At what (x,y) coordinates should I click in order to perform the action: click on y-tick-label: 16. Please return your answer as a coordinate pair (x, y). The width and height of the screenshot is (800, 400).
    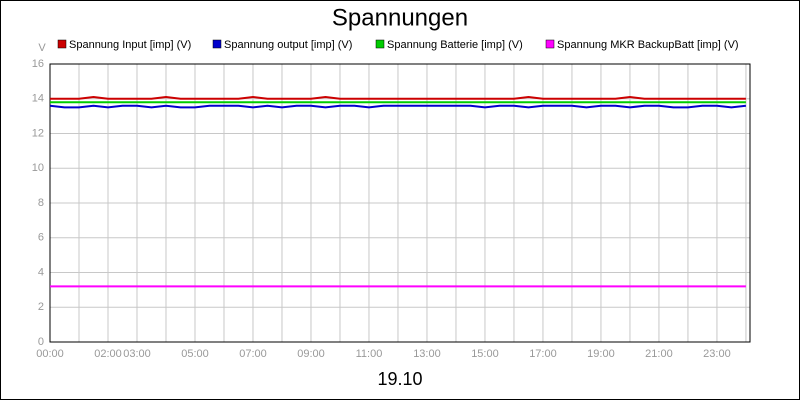
    Looking at the image, I should click on (38, 64).